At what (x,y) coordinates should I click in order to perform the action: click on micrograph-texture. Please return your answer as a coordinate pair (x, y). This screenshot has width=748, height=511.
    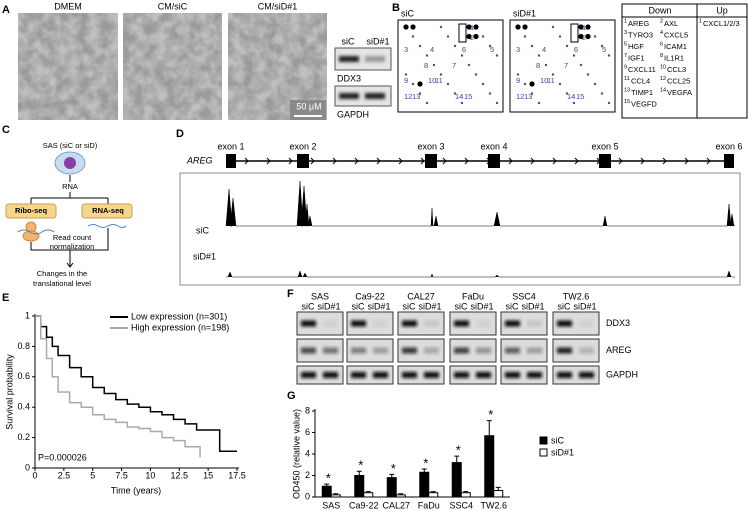
    Looking at the image, I should click on (172, 66).